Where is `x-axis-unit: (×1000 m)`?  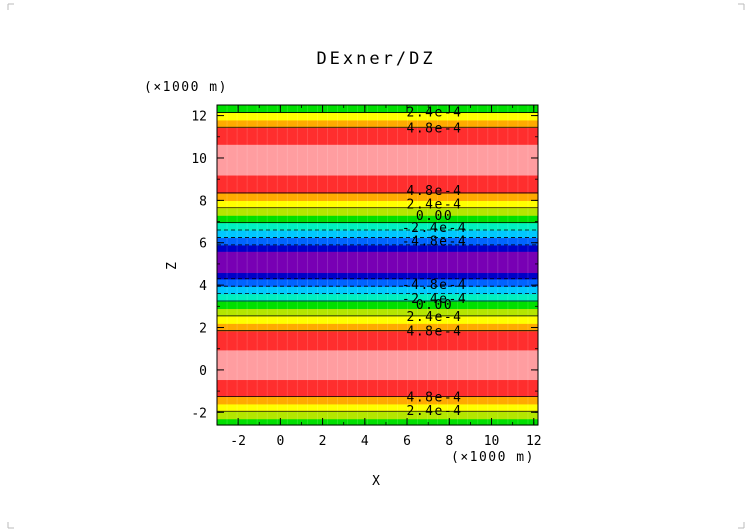 x-axis-unit: (×1000 m) is located at coordinates (493, 457).